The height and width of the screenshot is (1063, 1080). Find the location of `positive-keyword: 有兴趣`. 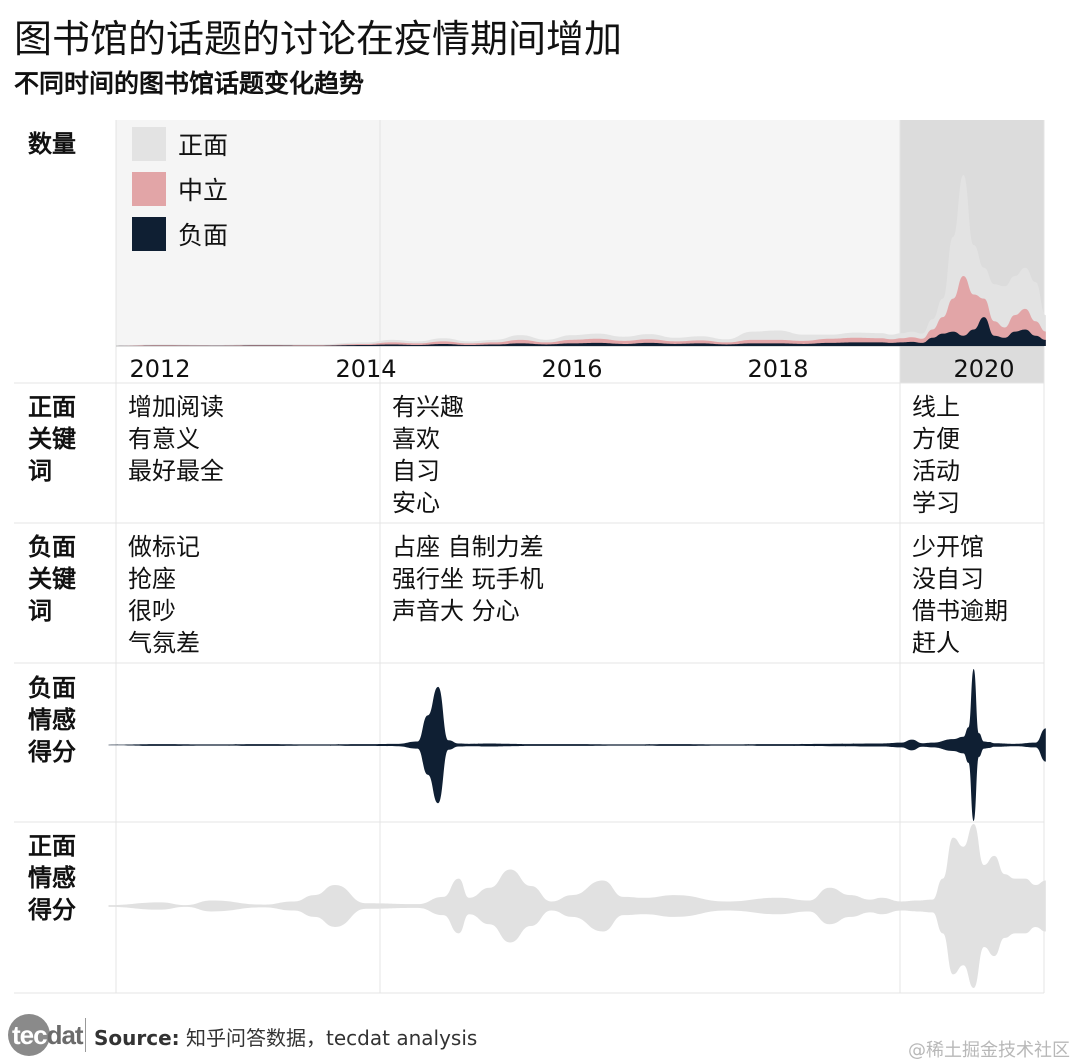

positive-keyword: 有兴趣 is located at coordinates (428, 407).